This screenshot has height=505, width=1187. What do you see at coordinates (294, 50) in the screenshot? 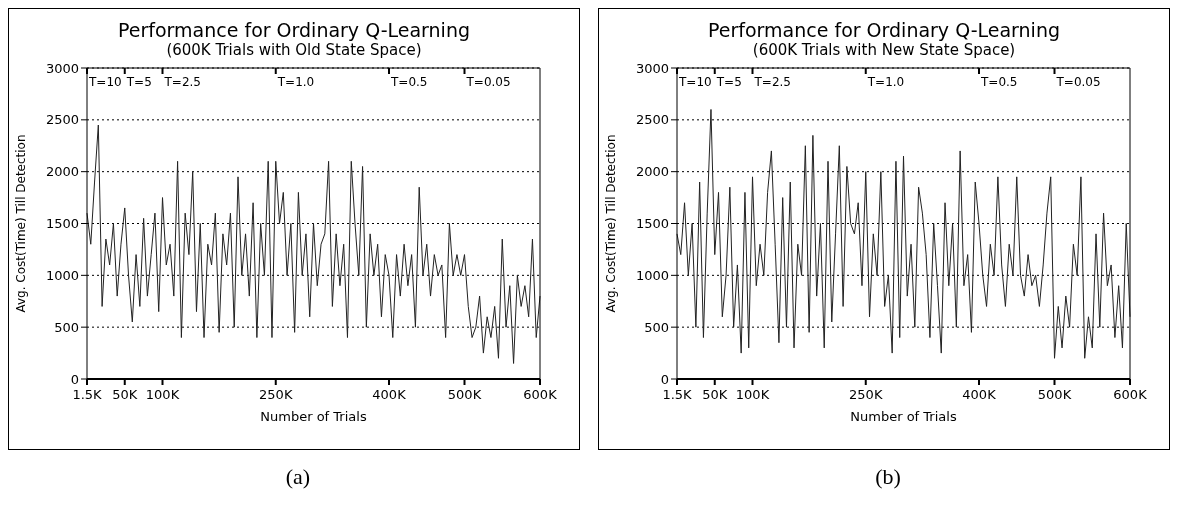
I see `chart-subtitle: (600K Trials with Old State Space)` at bounding box center [294, 50].